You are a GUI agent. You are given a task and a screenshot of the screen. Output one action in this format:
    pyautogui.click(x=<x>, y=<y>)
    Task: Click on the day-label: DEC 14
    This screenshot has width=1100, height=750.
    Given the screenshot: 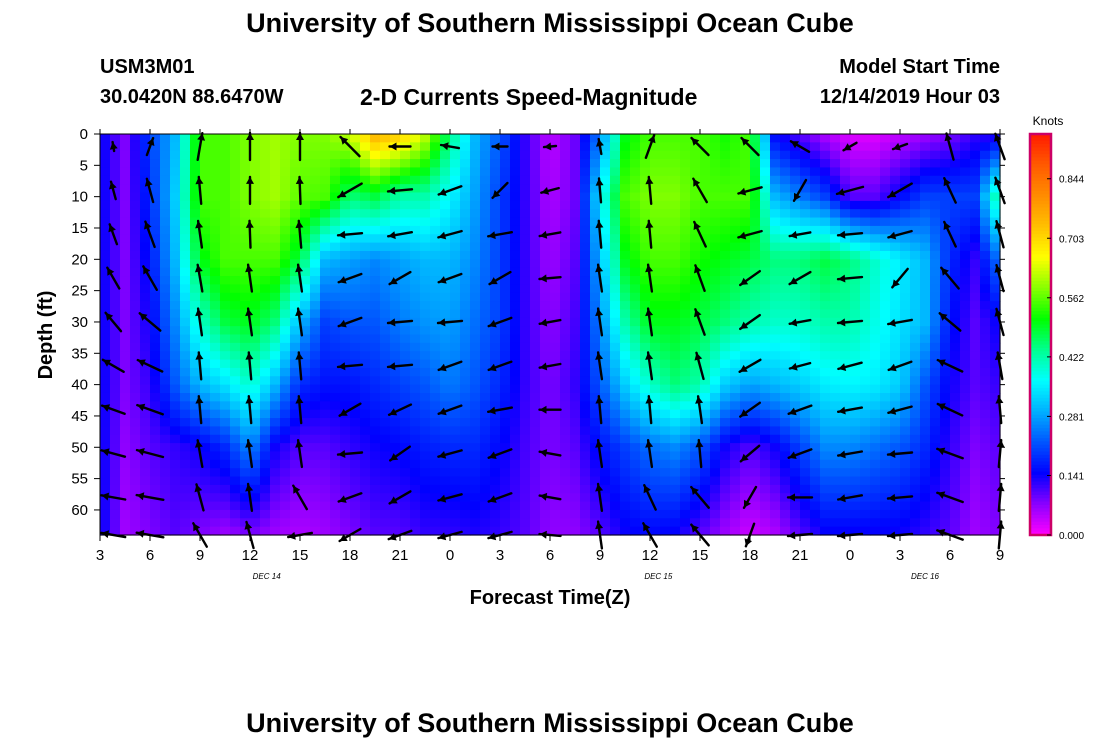 What is the action you would take?
    pyautogui.click(x=267, y=576)
    